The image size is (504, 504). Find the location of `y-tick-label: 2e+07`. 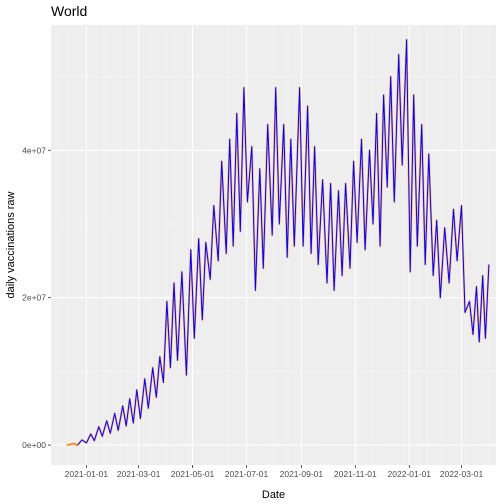

y-tick-label: 2e+07 is located at coordinates (34, 298).